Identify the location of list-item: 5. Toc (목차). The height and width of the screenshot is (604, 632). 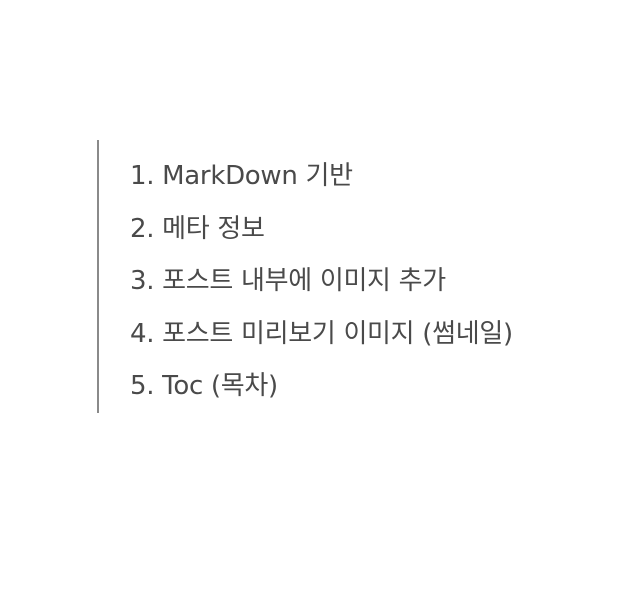
(204, 386).